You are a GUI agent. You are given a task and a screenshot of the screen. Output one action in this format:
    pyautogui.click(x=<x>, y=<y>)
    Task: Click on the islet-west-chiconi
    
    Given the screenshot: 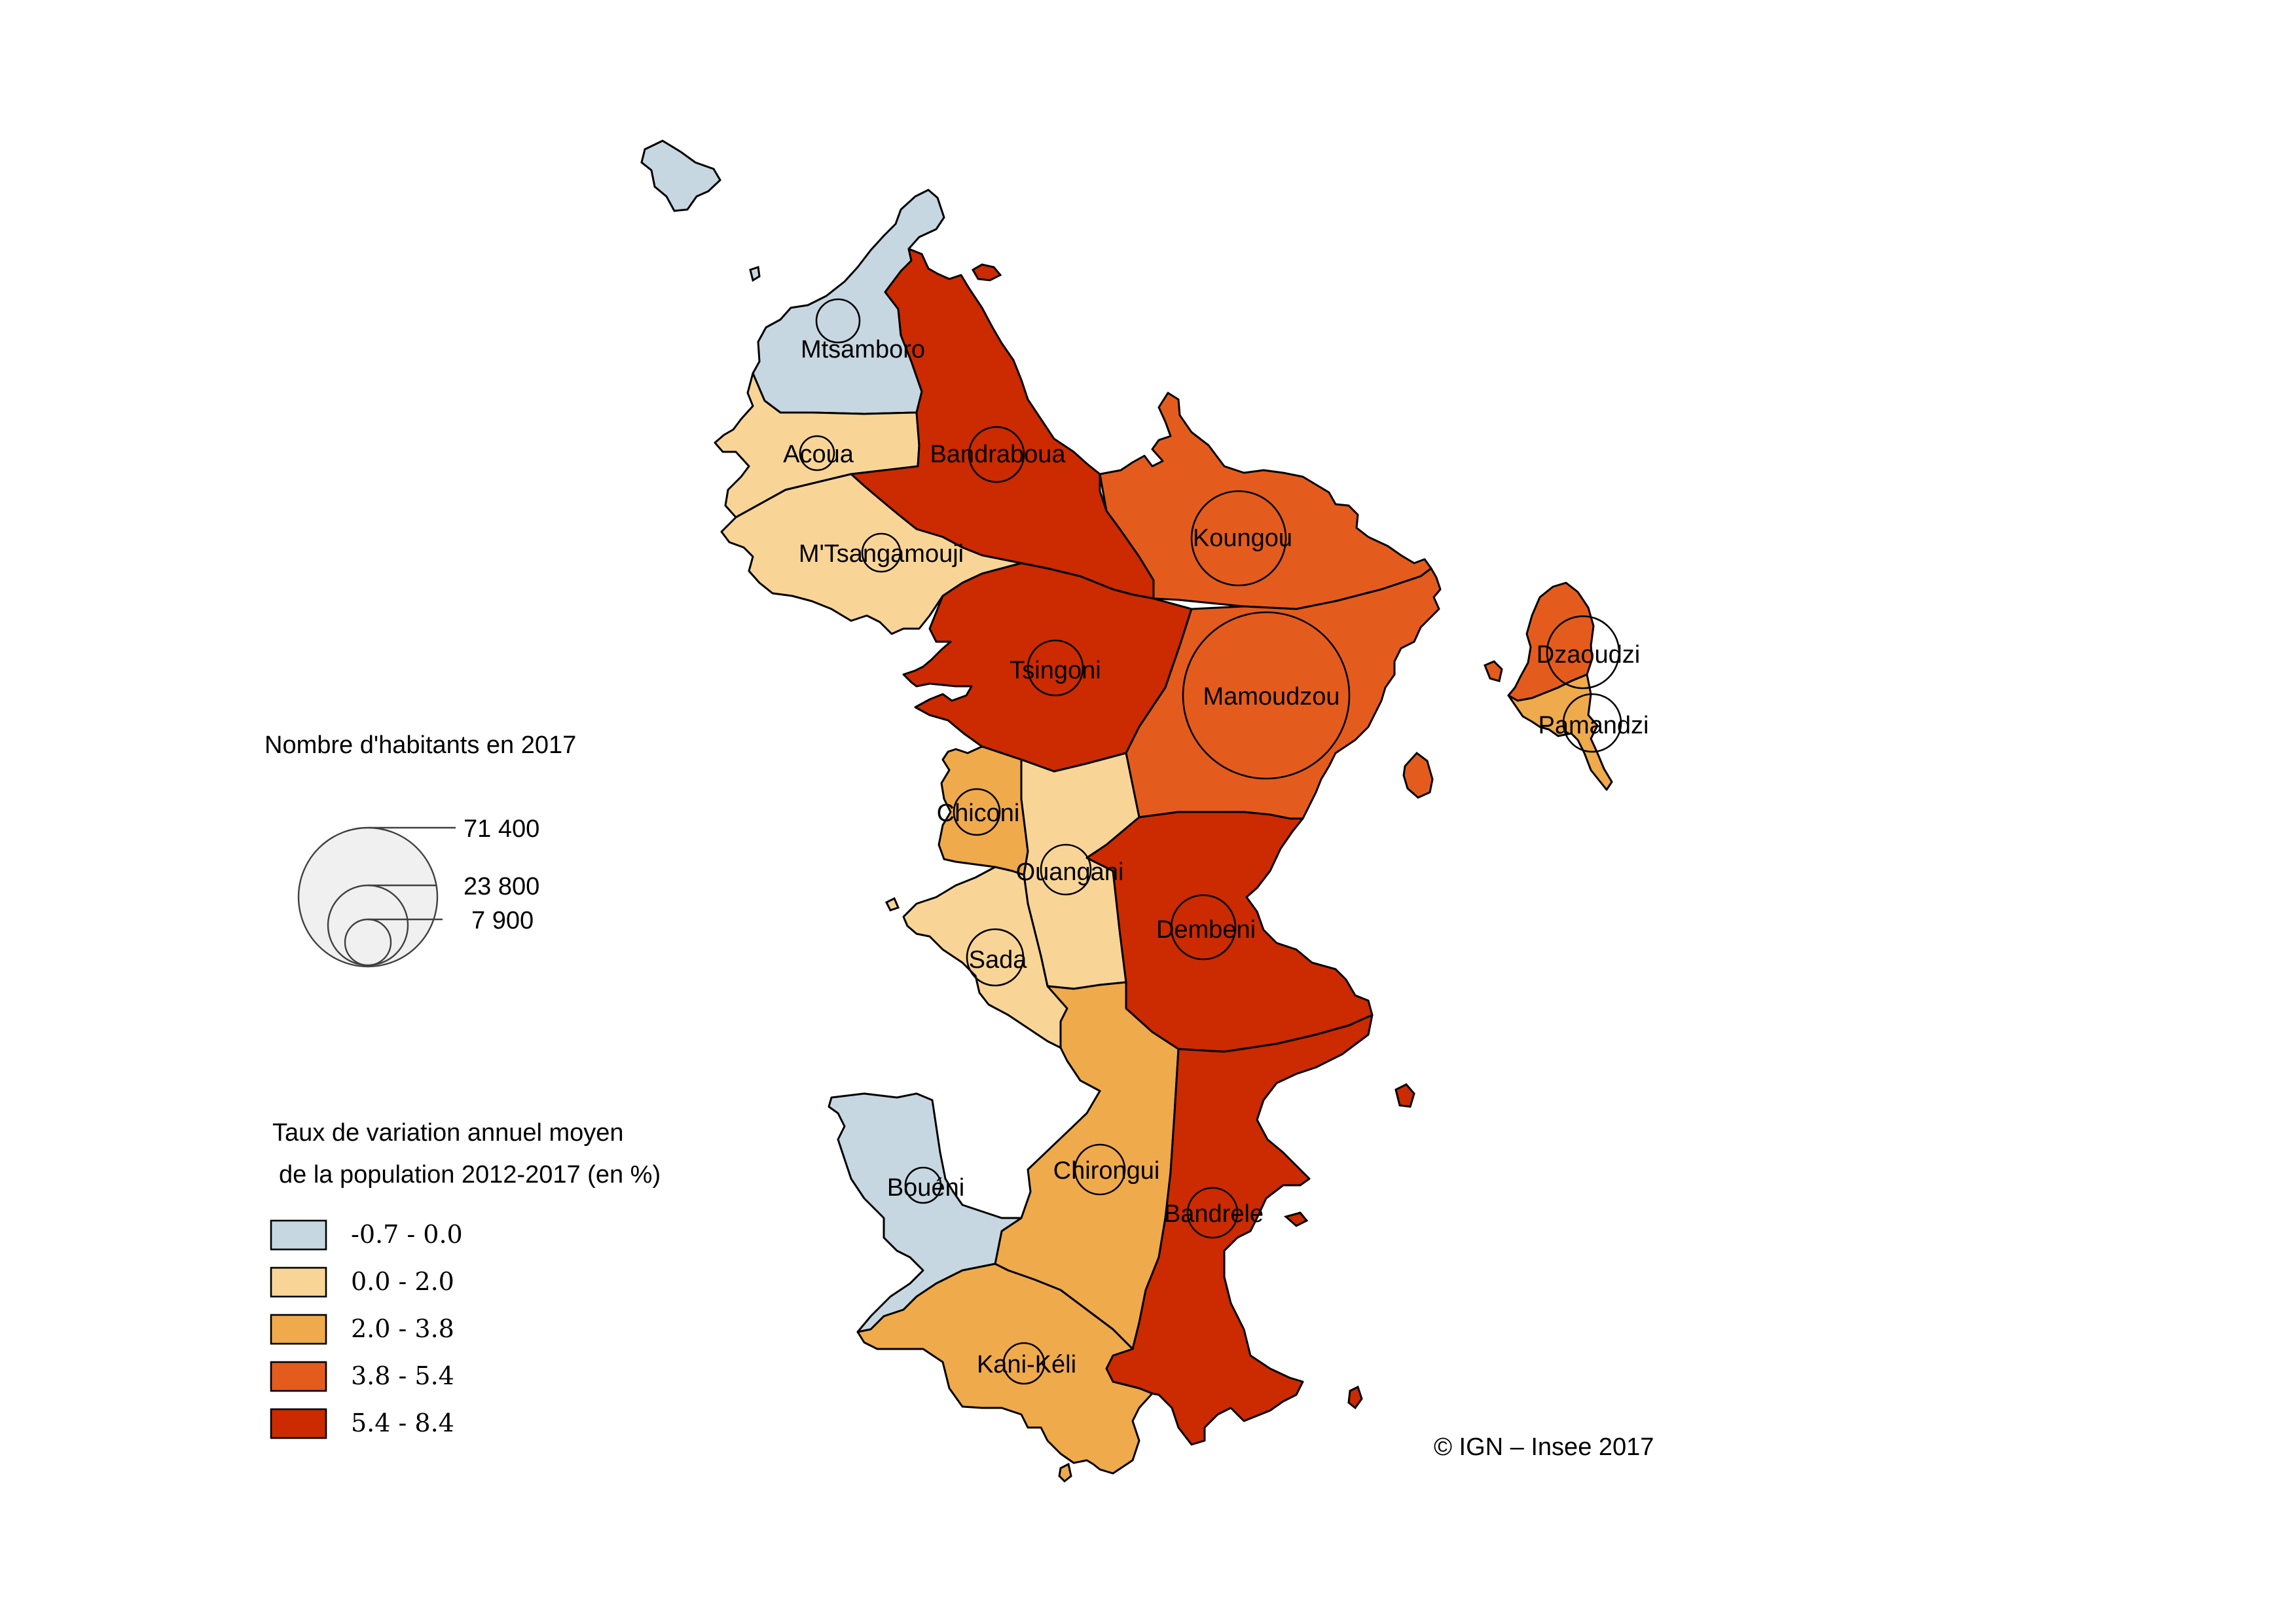 What is the action you would take?
    pyautogui.click(x=892, y=904)
    